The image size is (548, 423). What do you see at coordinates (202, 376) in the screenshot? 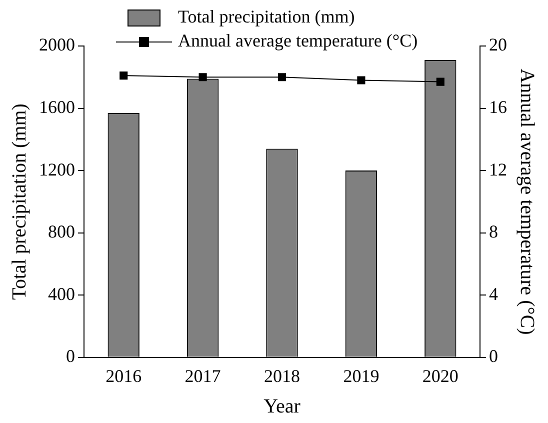
I see `x-tick-label: 2017` at bounding box center [202, 376].